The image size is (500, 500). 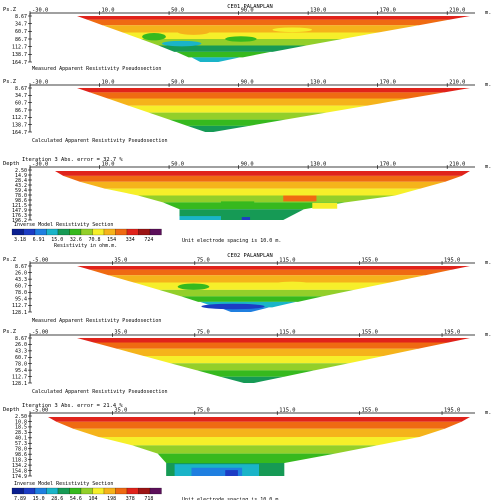 What do you see at coordinates (20, 240) in the screenshot?
I see `legend-value: 3.18` at bounding box center [20, 240].